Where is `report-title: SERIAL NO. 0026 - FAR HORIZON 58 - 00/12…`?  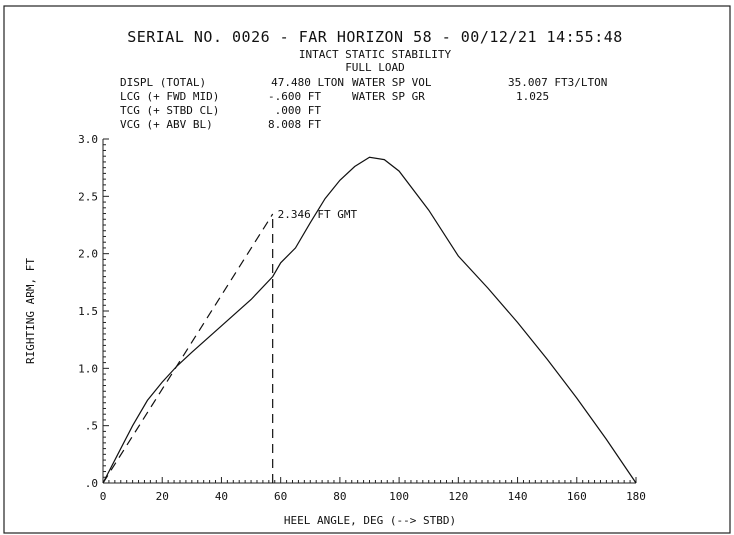 report-title: SERIAL NO. 0026 - FAR HORIZON 58 - 00/12… is located at coordinates (375, 37).